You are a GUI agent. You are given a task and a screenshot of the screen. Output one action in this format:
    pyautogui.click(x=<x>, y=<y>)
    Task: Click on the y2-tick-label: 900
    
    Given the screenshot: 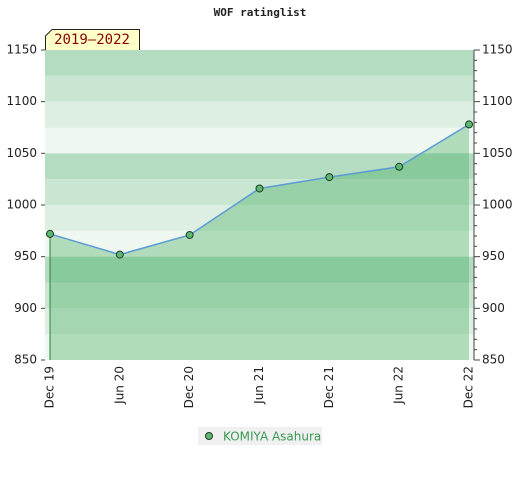 What is the action you would take?
    pyautogui.click(x=493, y=308)
    